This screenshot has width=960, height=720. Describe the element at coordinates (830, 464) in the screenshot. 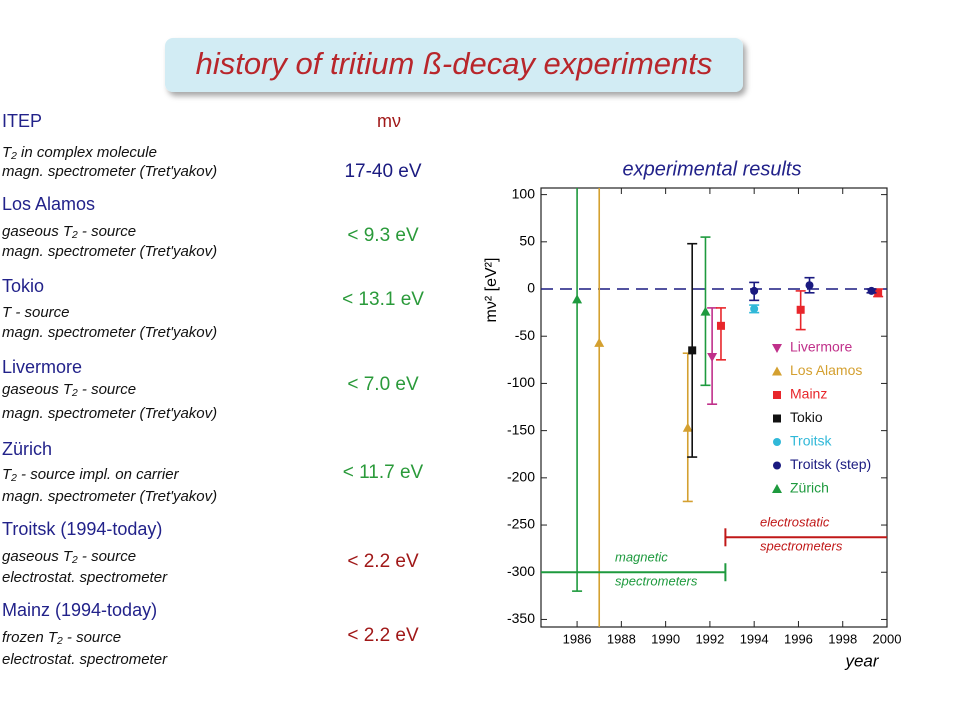

I see `legend-label: Troitsk (step)` at that location.